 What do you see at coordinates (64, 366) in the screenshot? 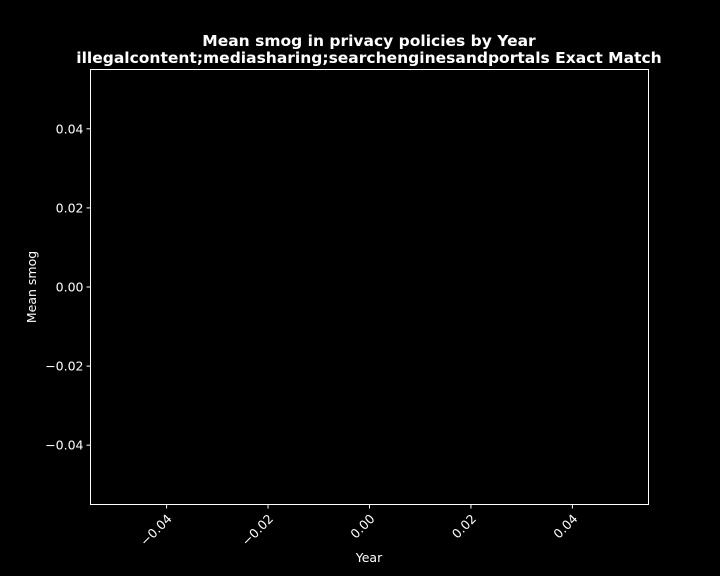
I see `y-tick-label: −0.02` at bounding box center [64, 366].